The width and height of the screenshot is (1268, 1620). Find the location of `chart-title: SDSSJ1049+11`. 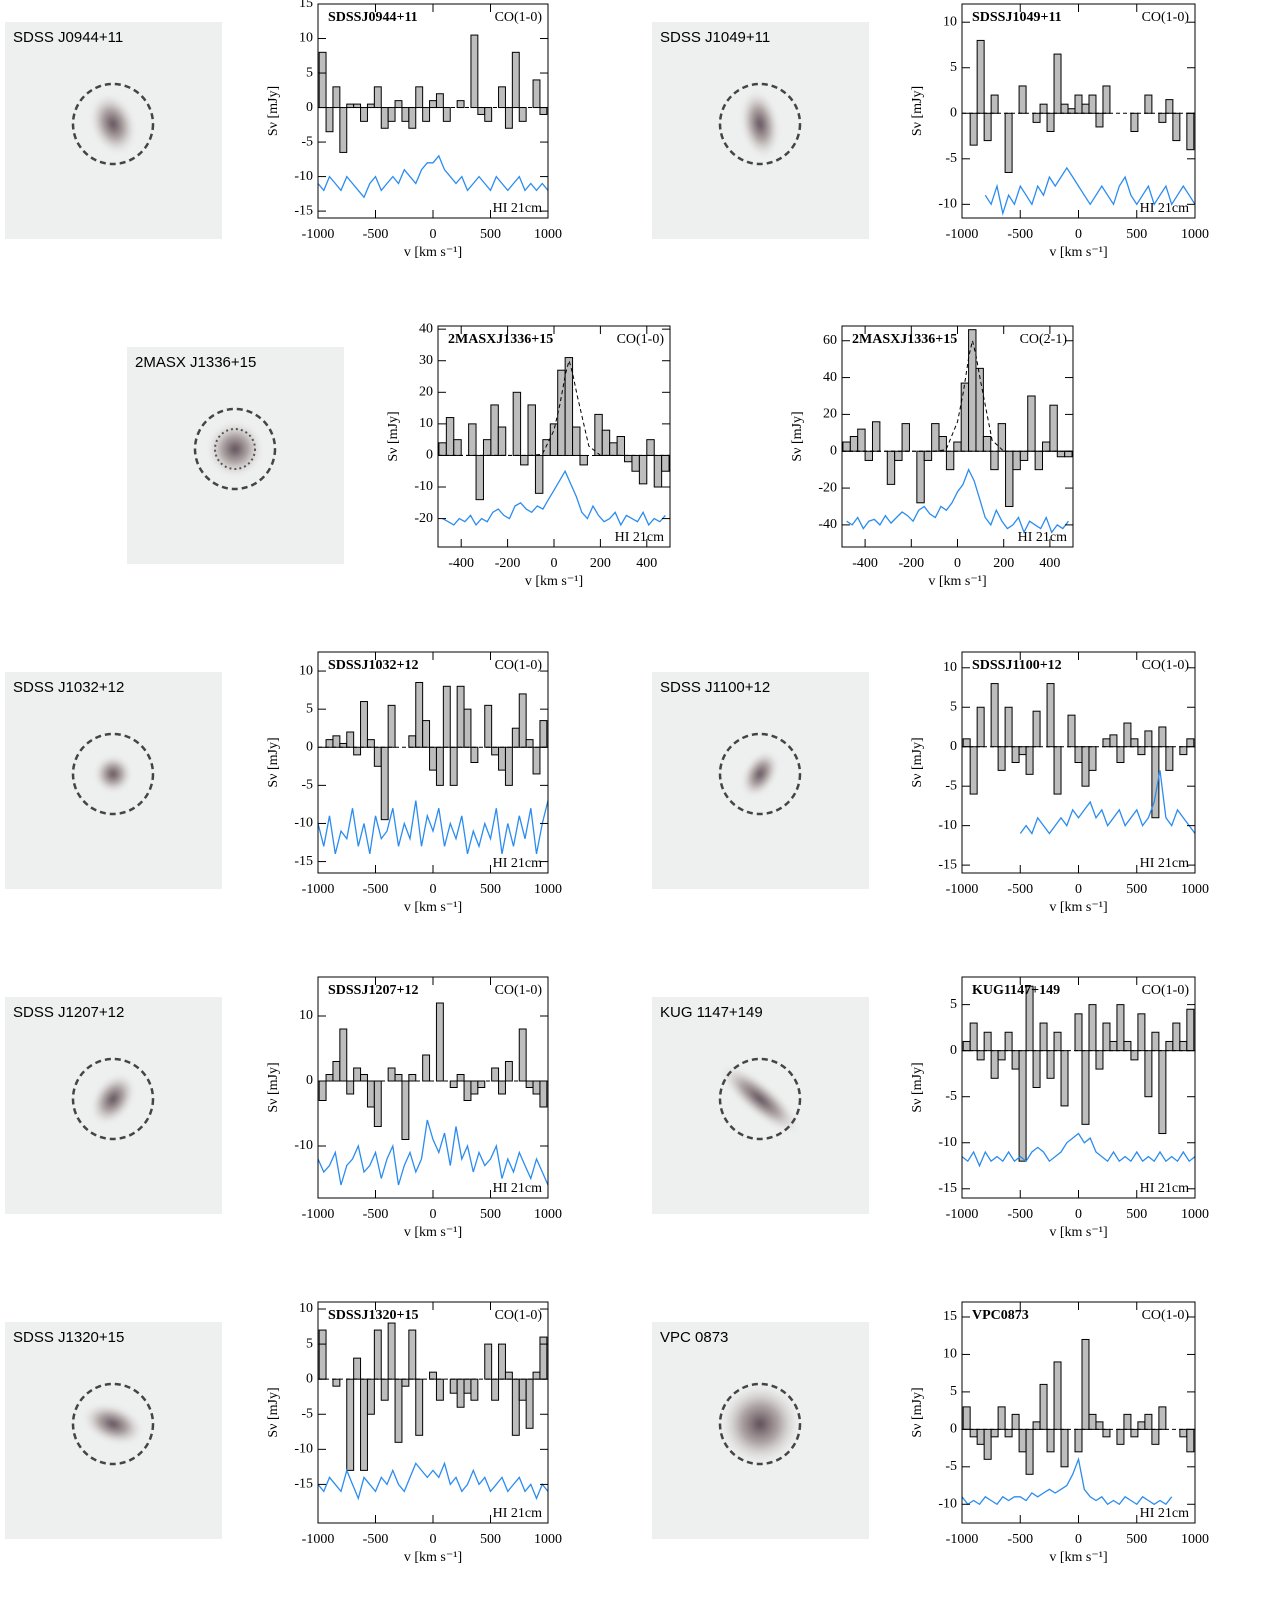

chart-title: SDSSJ1049+11 is located at coordinates (1017, 17).